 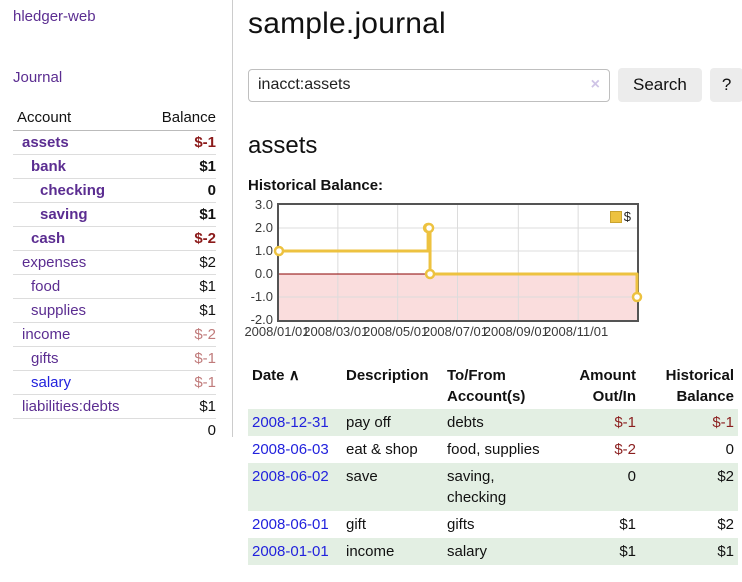 What do you see at coordinates (180, 430) in the screenshot?
I see `account-total-value: 0` at bounding box center [180, 430].